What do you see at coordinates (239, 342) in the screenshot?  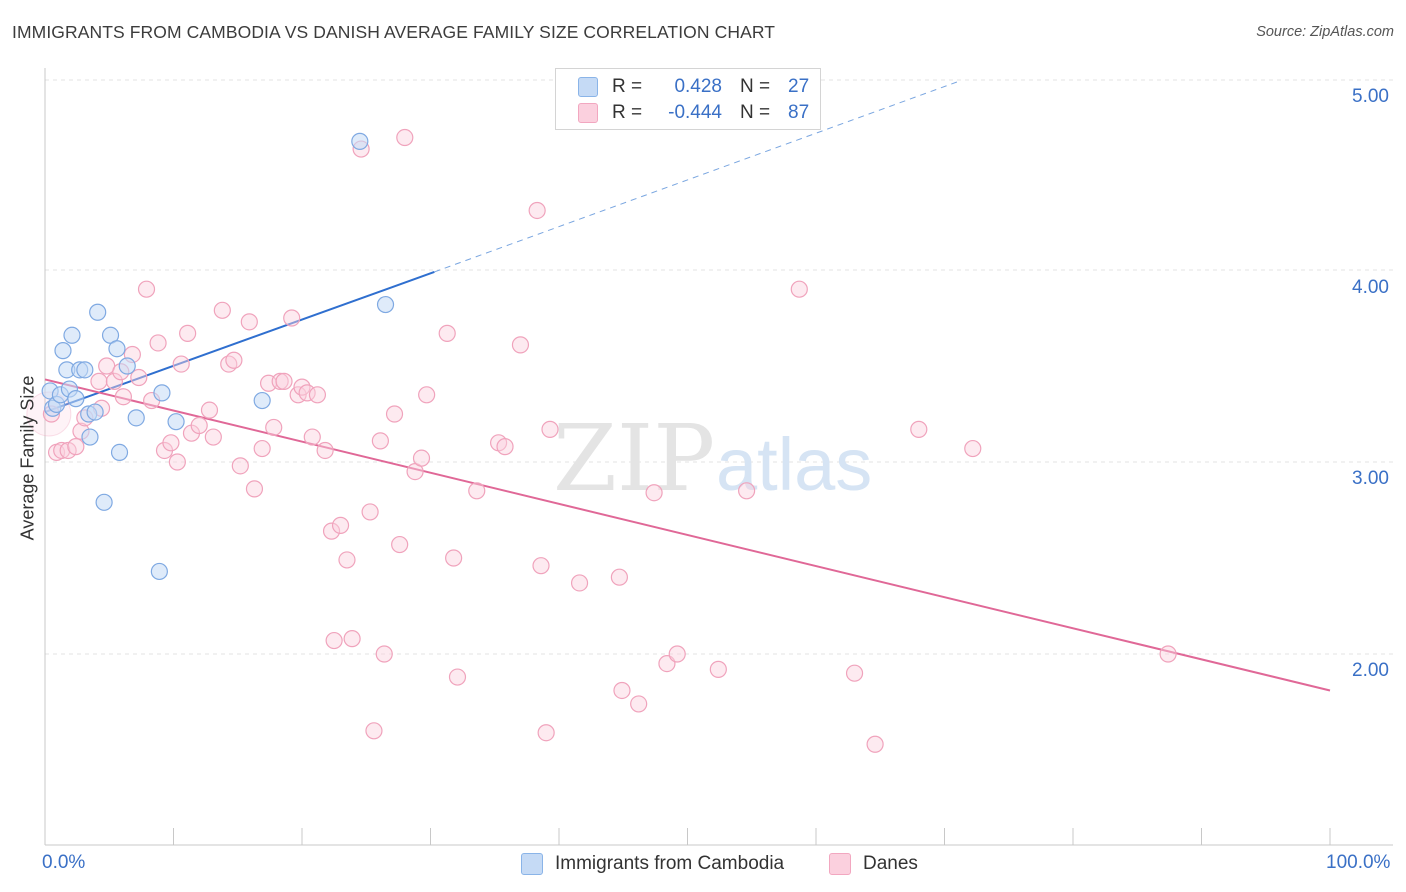 I see `trend-line-cambodia` at bounding box center [239, 342].